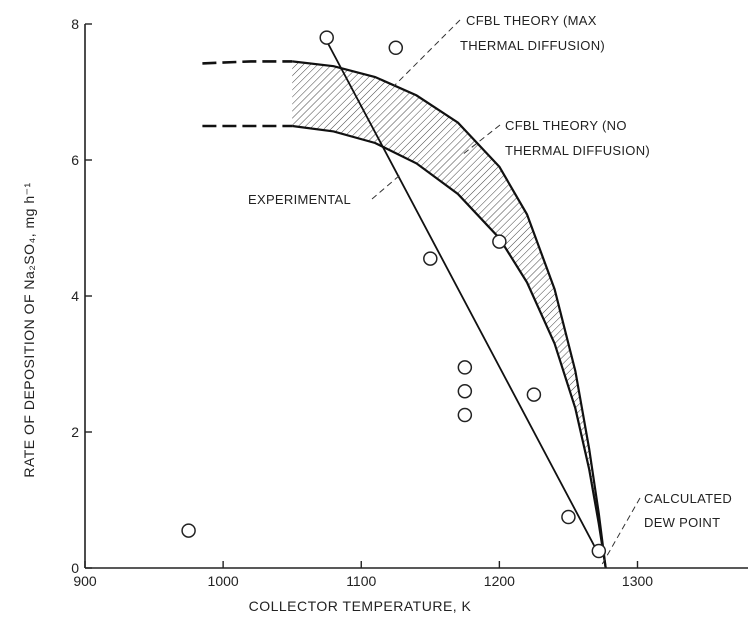 The image size is (748, 621). I want to click on leader-calculated-dew-point, so click(620, 533).